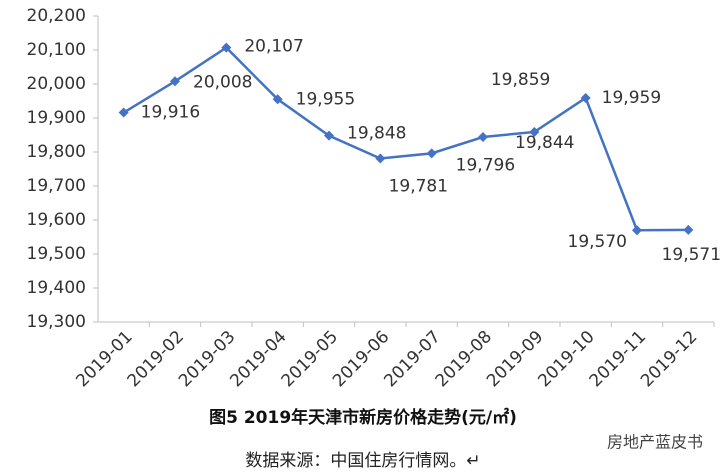 The width and height of the screenshot is (727, 476). I want to click on data-label: 19,796, so click(485, 165).